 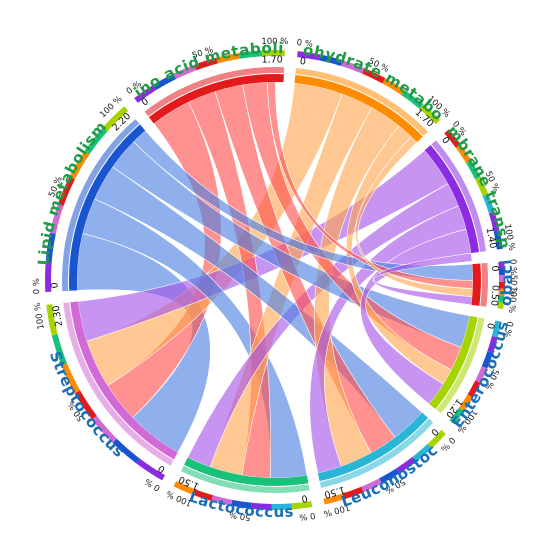 I want to click on segment-arc-lactococcus, so click(x=246, y=472).